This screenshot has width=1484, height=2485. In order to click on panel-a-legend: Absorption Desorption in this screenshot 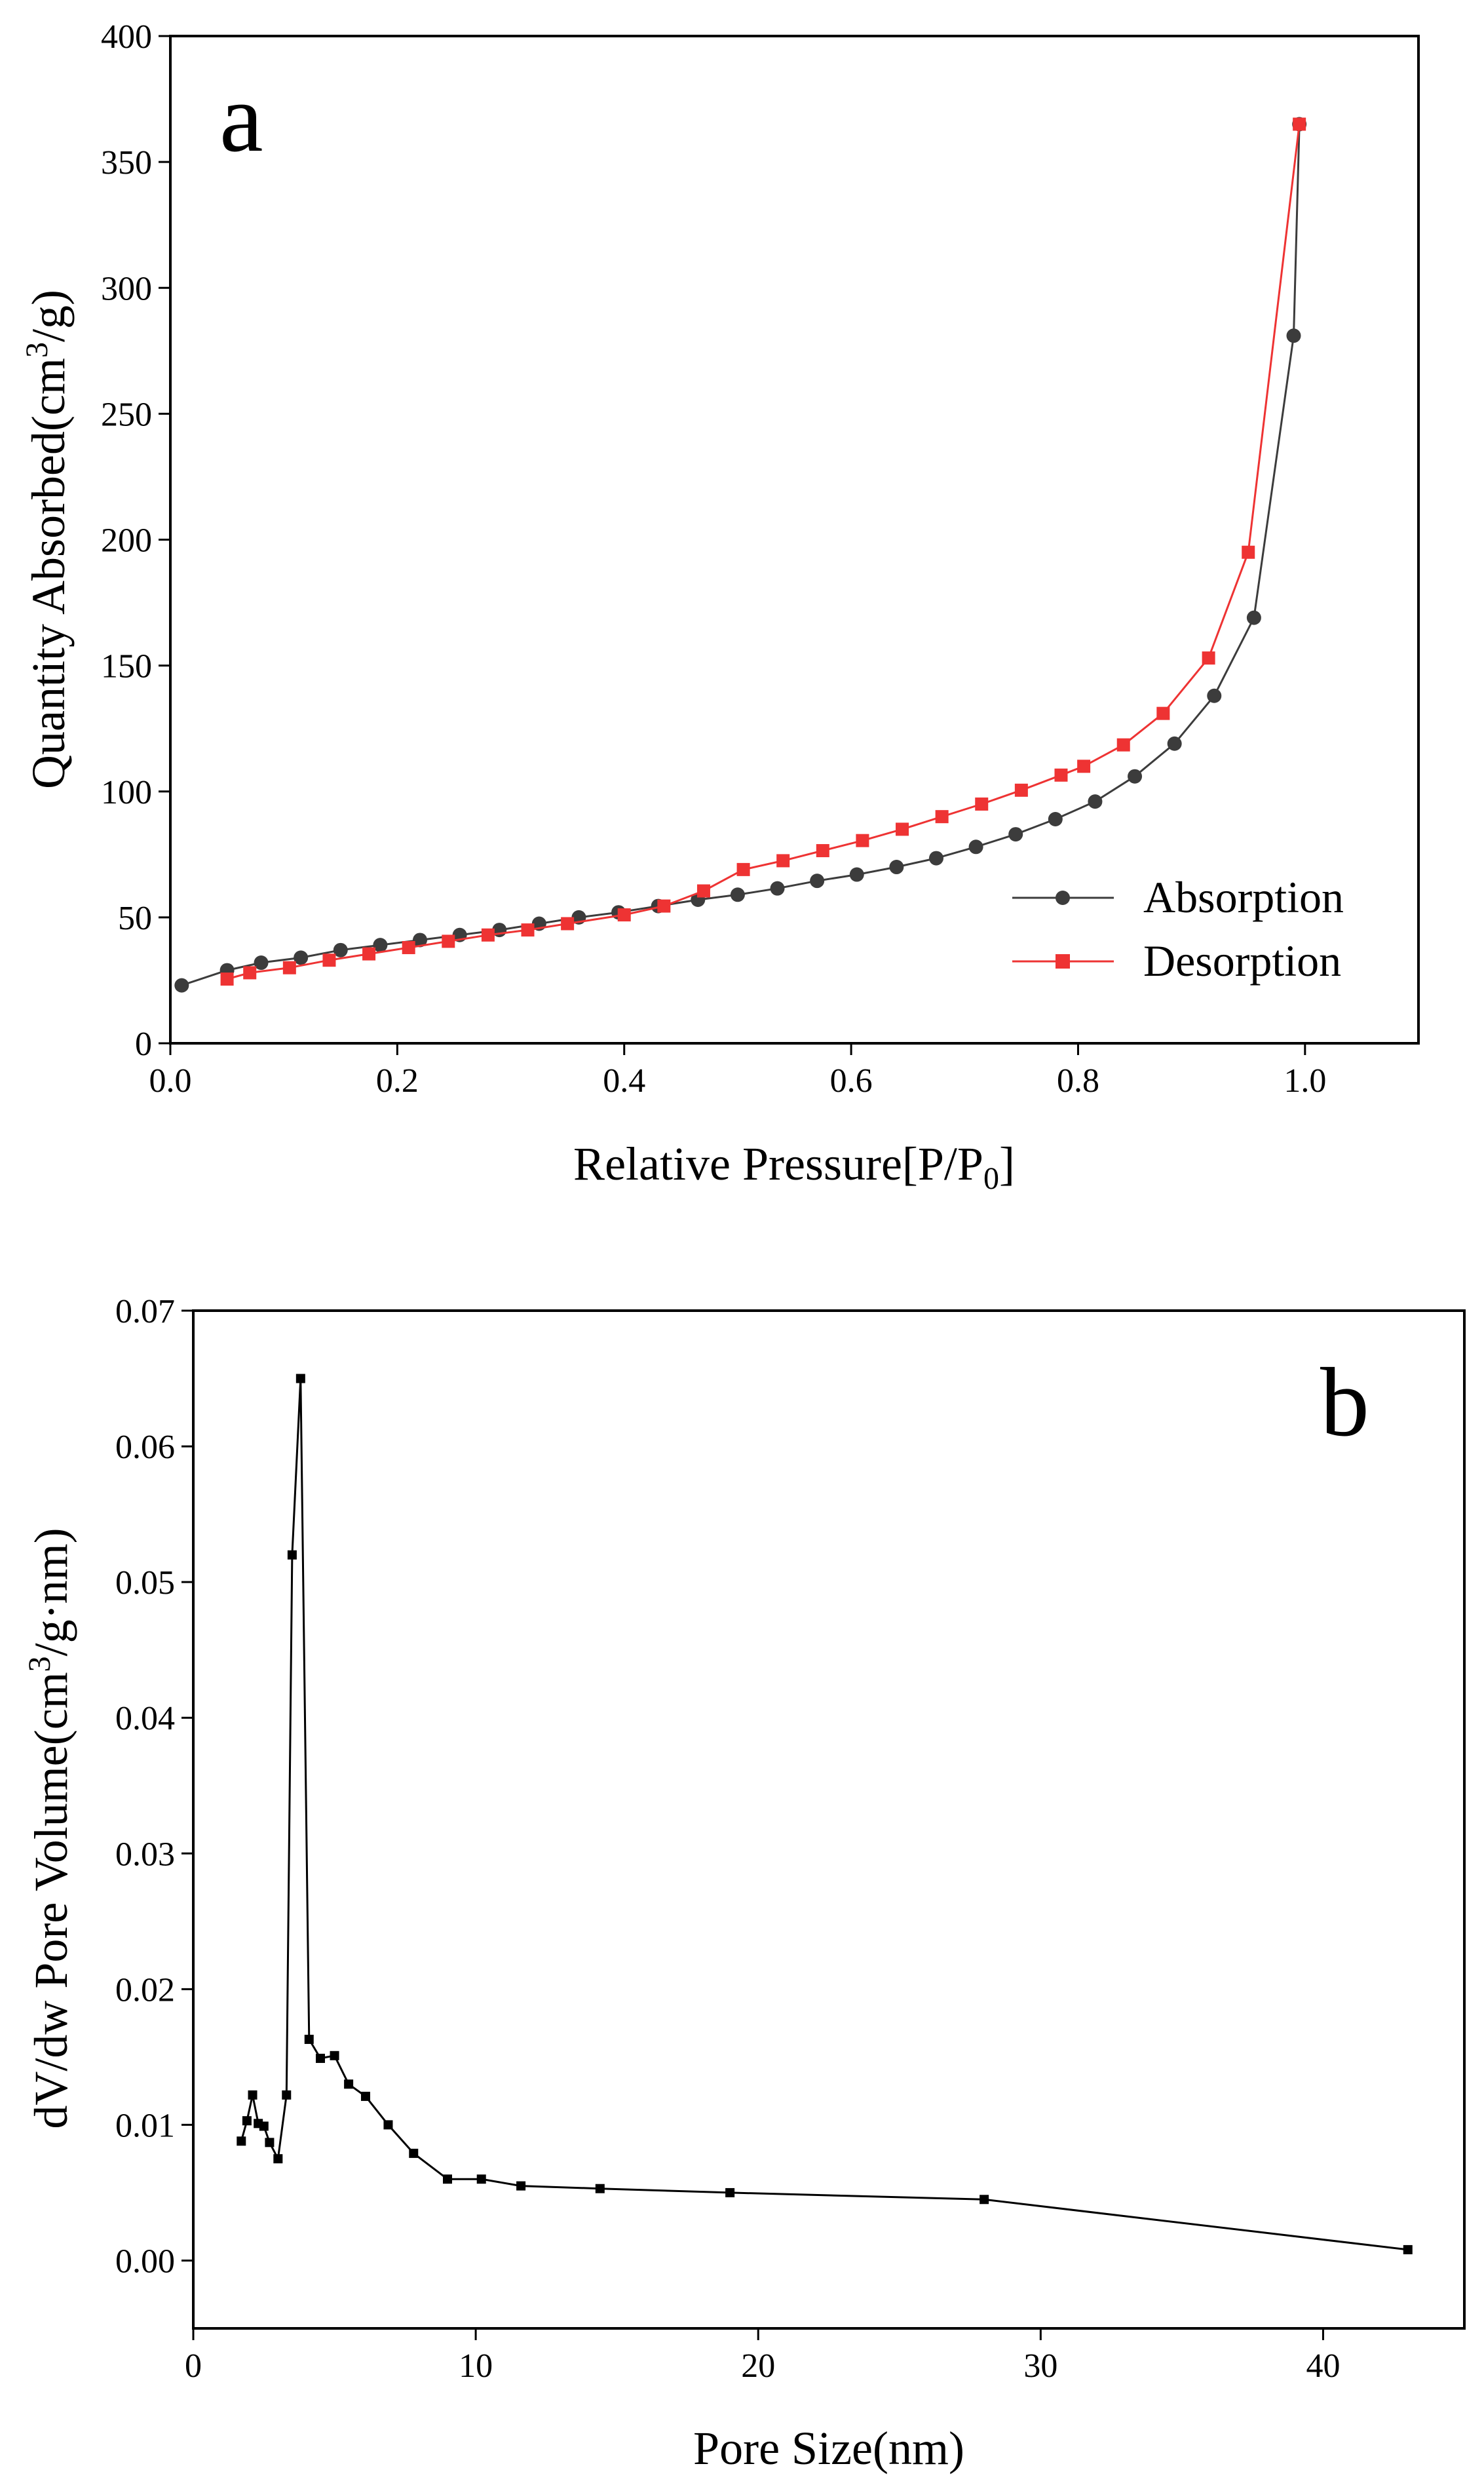, I will do `click(1178, 929)`.